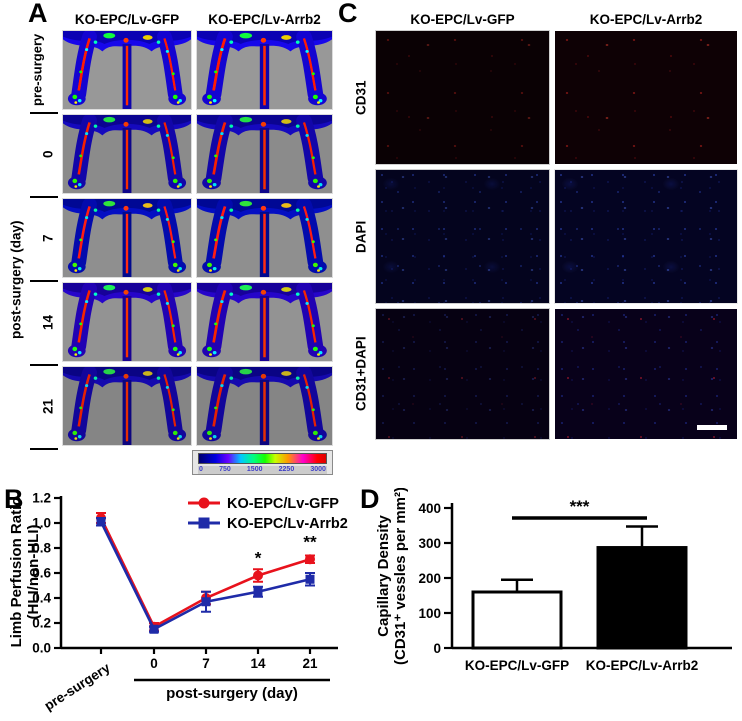 This screenshot has height=721, width=742. What do you see at coordinates (264, 19) in the screenshot?
I see `panel-a-col2-header: KO-EPC/Lv-Arrb2` at bounding box center [264, 19].